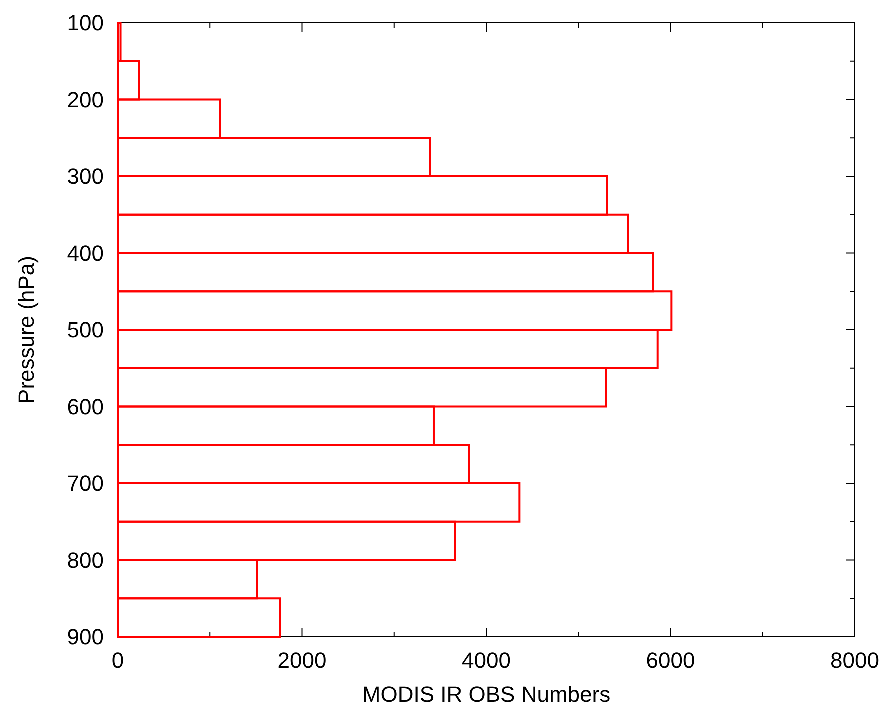 The image size is (891, 709). Describe the element at coordinates (85, 253) in the screenshot. I see `y-tick-label: 400` at that location.